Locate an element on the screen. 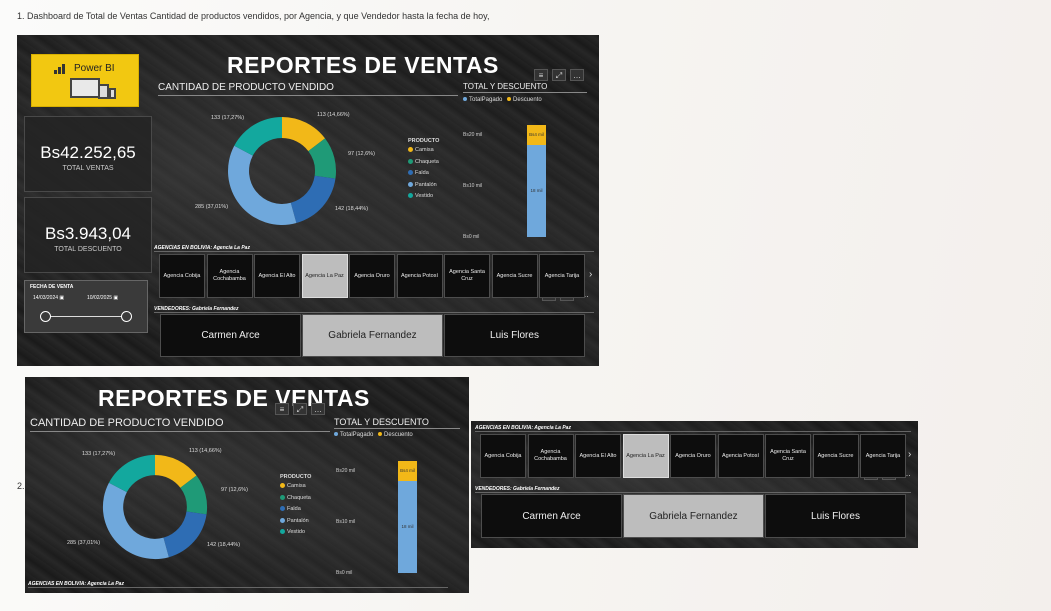  end-date-input: 10/02/2025 ▣ is located at coordinates (103, 298).